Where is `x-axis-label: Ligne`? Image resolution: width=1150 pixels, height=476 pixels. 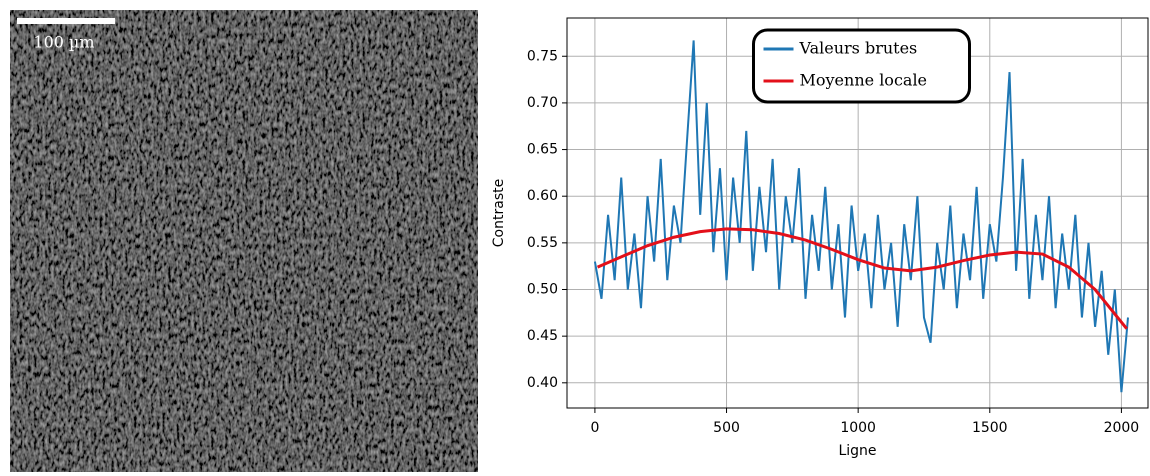
x-axis-label: Ligne is located at coordinates (857, 451).